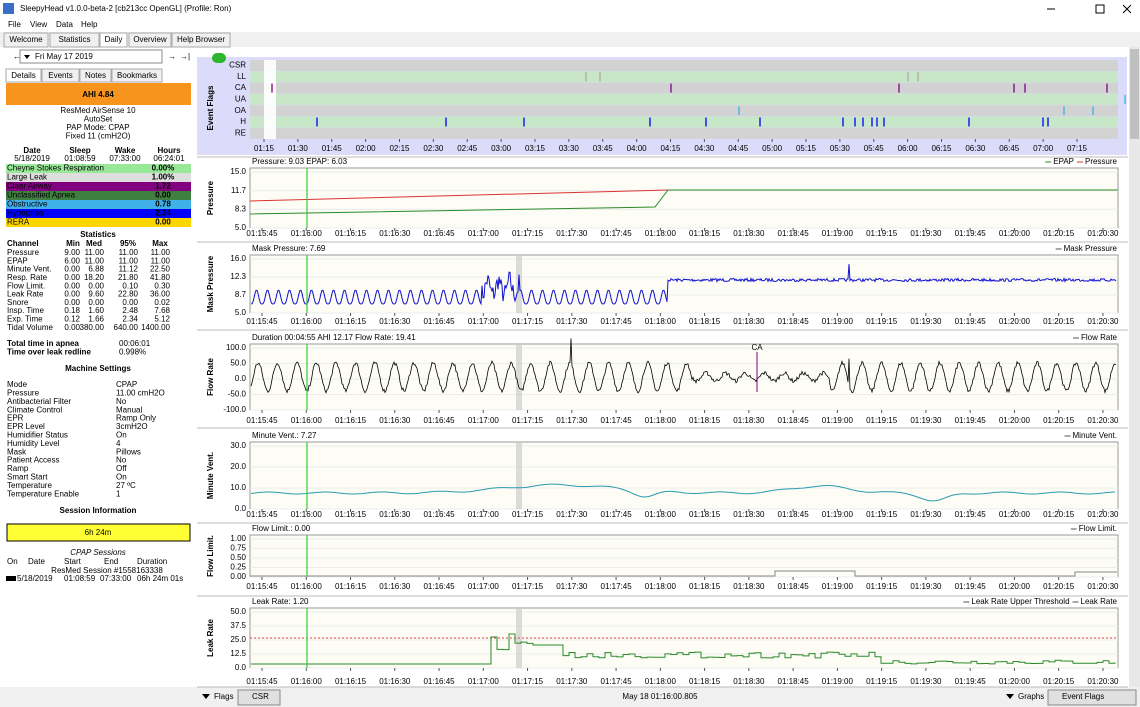  Describe the element at coordinates (1100, 9) in the screenshot. I see `maximize-button` at that location.